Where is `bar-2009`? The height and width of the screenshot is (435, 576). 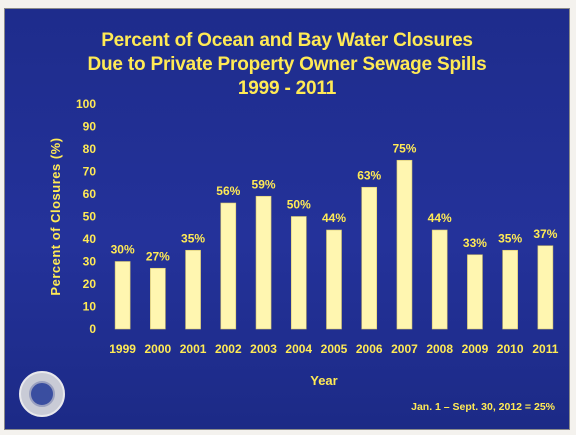 bar-2009 is located at coordinates (475, 292).